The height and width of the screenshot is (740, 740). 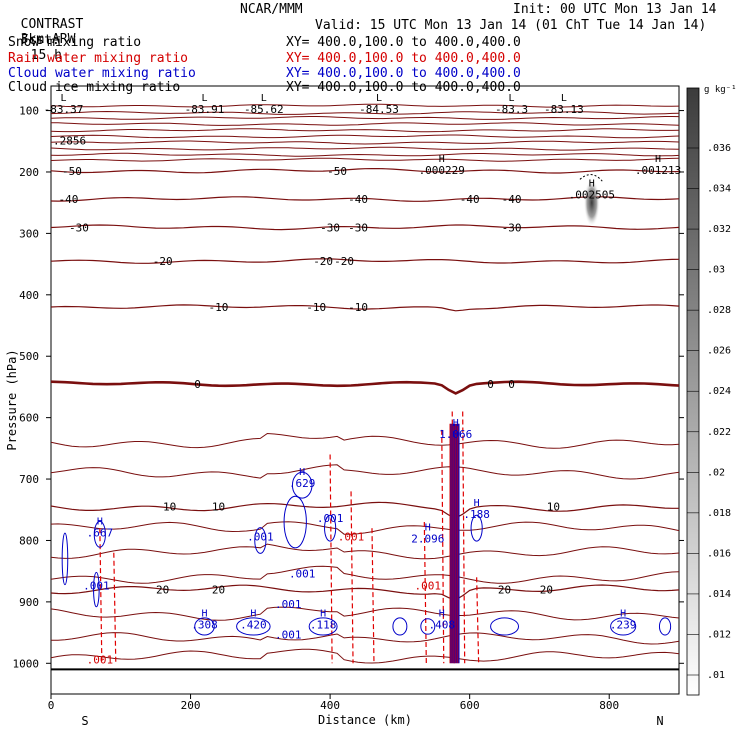 I want to click on temp-contour--10, so click(x=365, y=308).